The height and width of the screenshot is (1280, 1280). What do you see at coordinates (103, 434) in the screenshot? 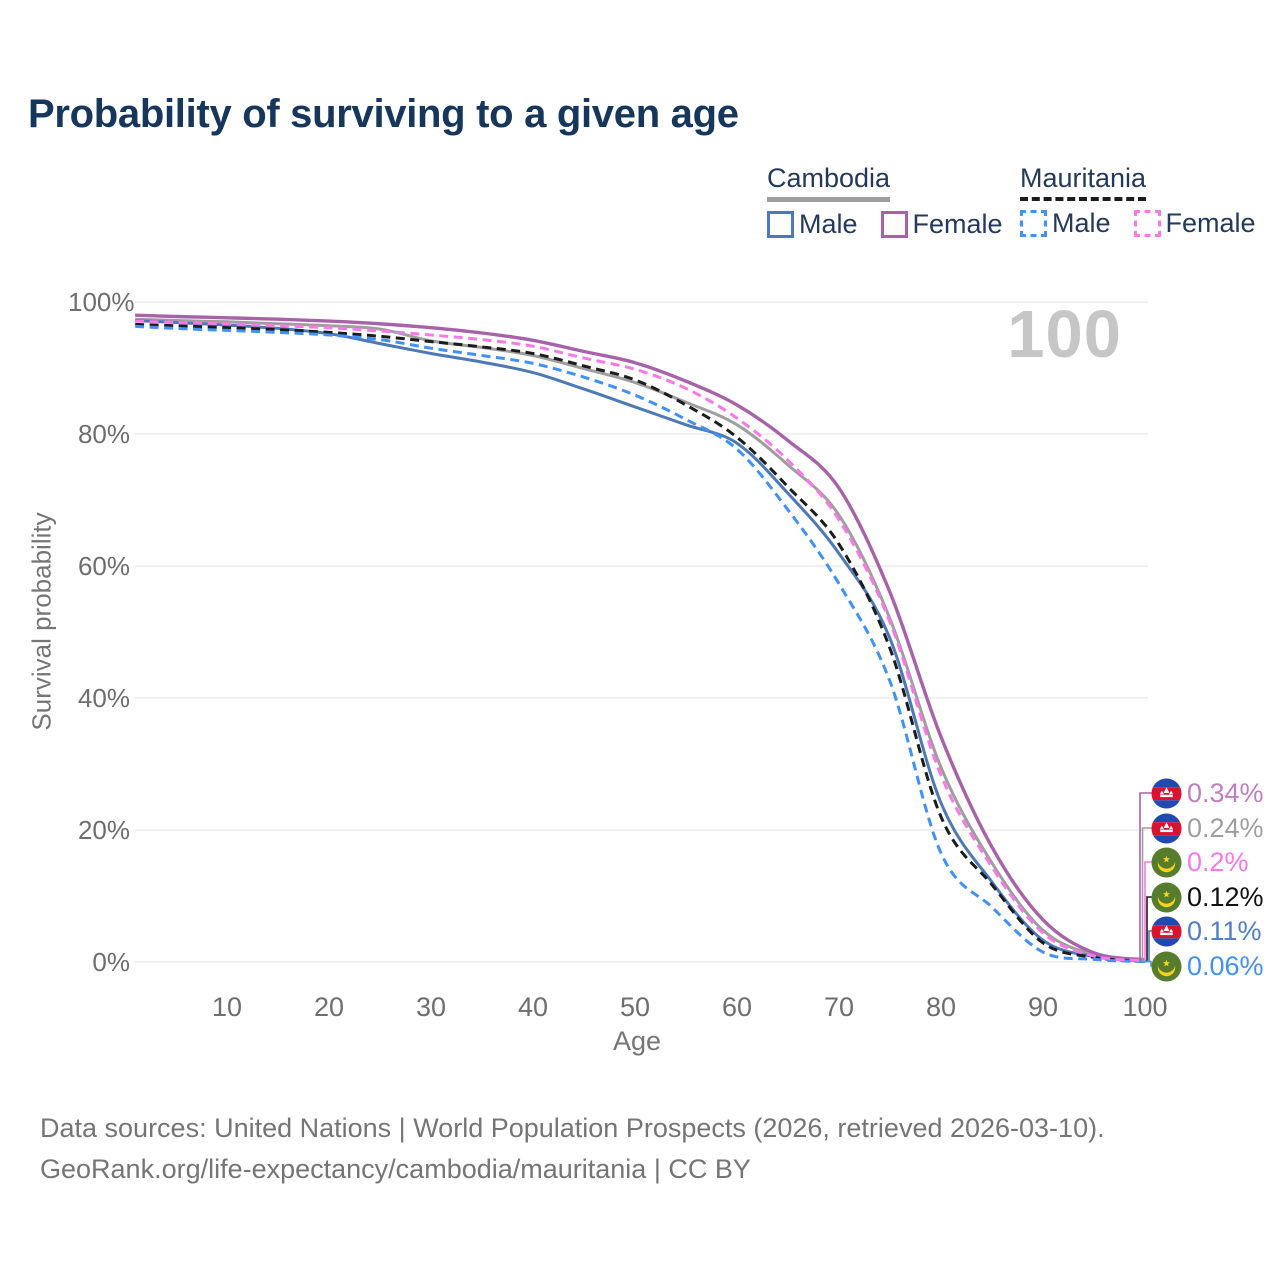
I see `y-tick-label: 80%` at bounding box center [103, 434].